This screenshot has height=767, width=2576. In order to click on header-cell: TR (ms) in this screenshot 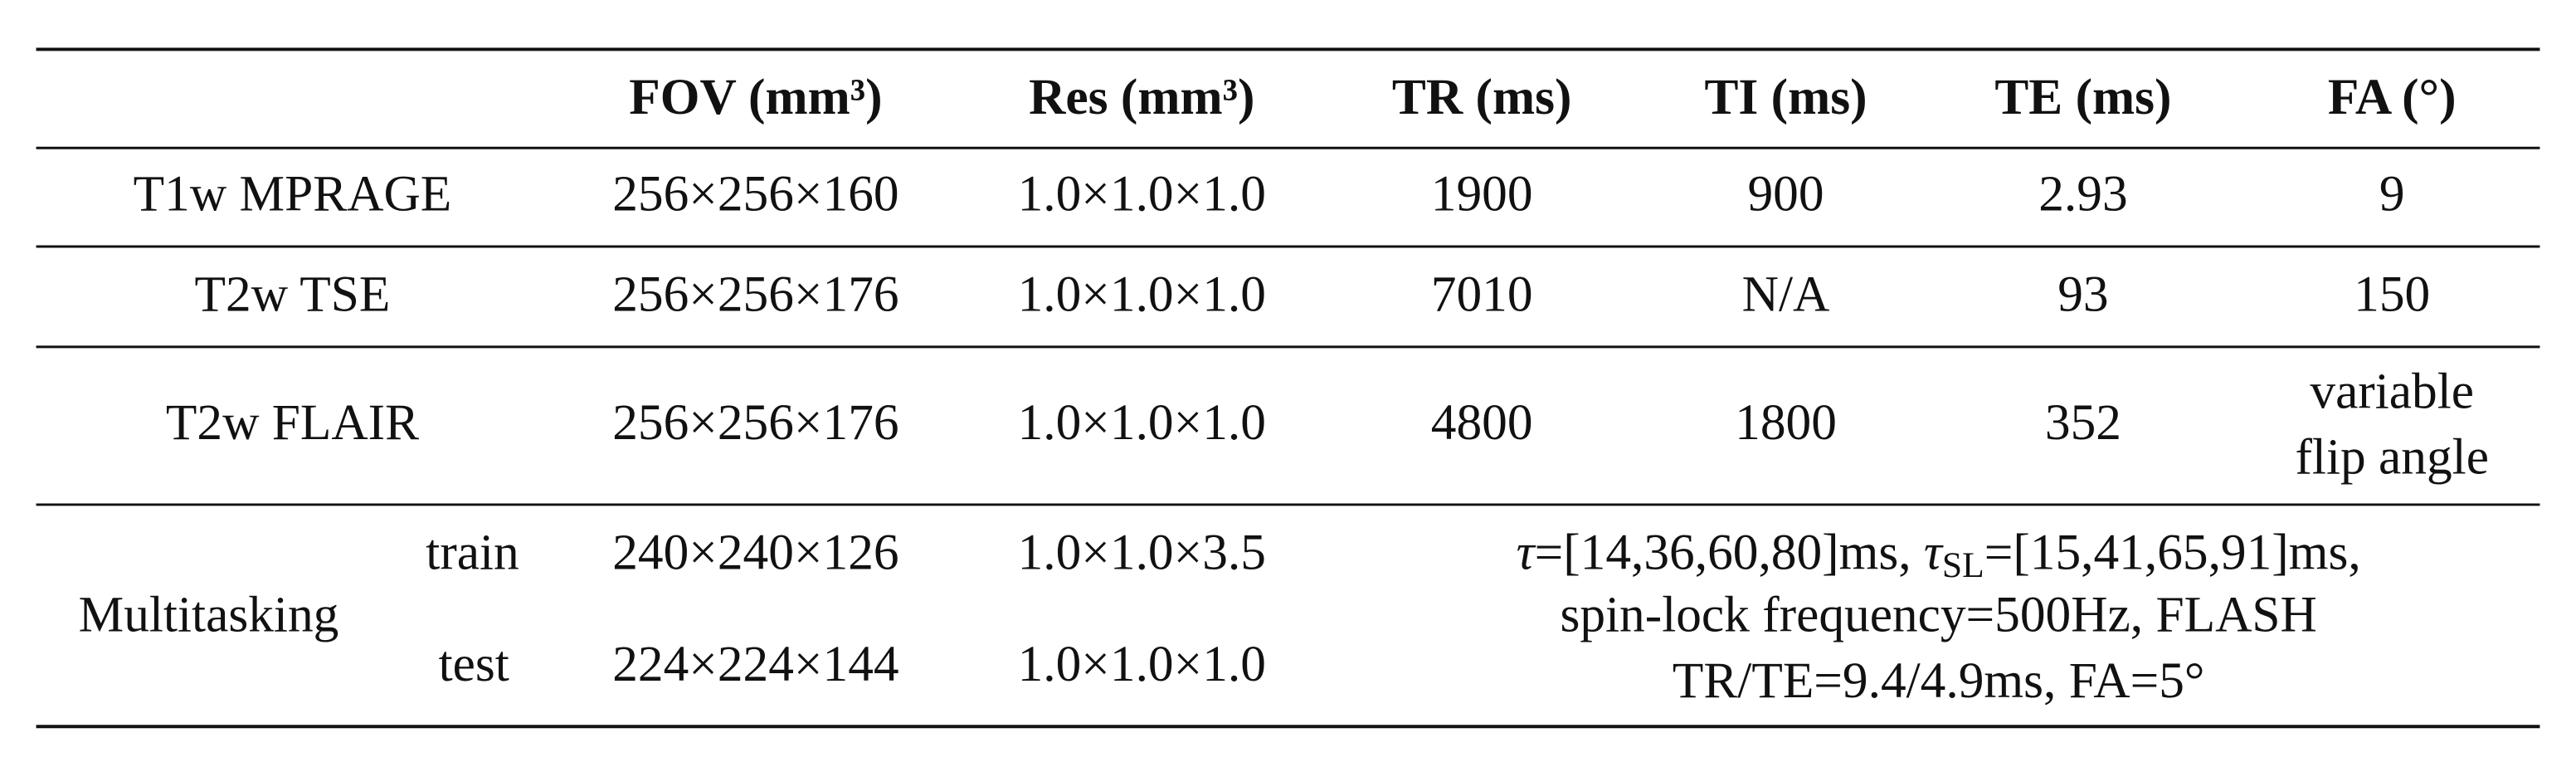, I will do `click(1482, 97)`.